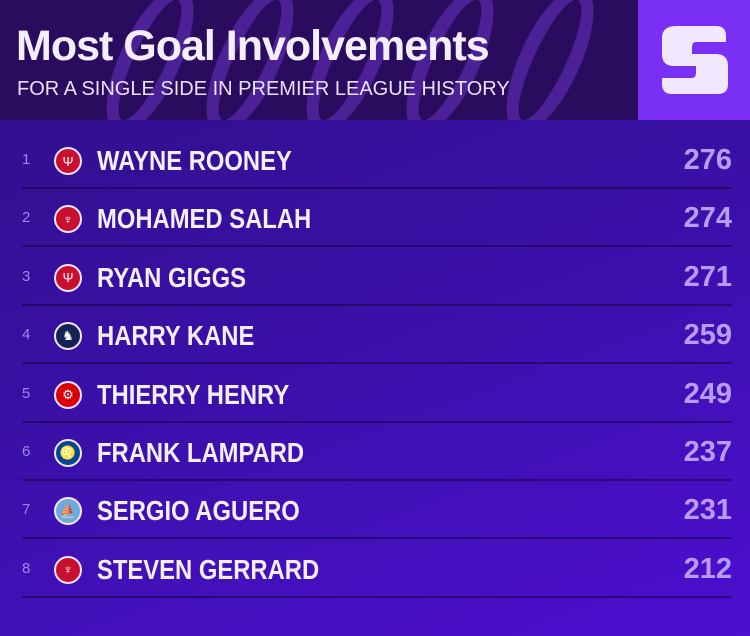  I want to click on table-row: 2 ♆ MOHAMED SALAH 274, so click(377, 218).